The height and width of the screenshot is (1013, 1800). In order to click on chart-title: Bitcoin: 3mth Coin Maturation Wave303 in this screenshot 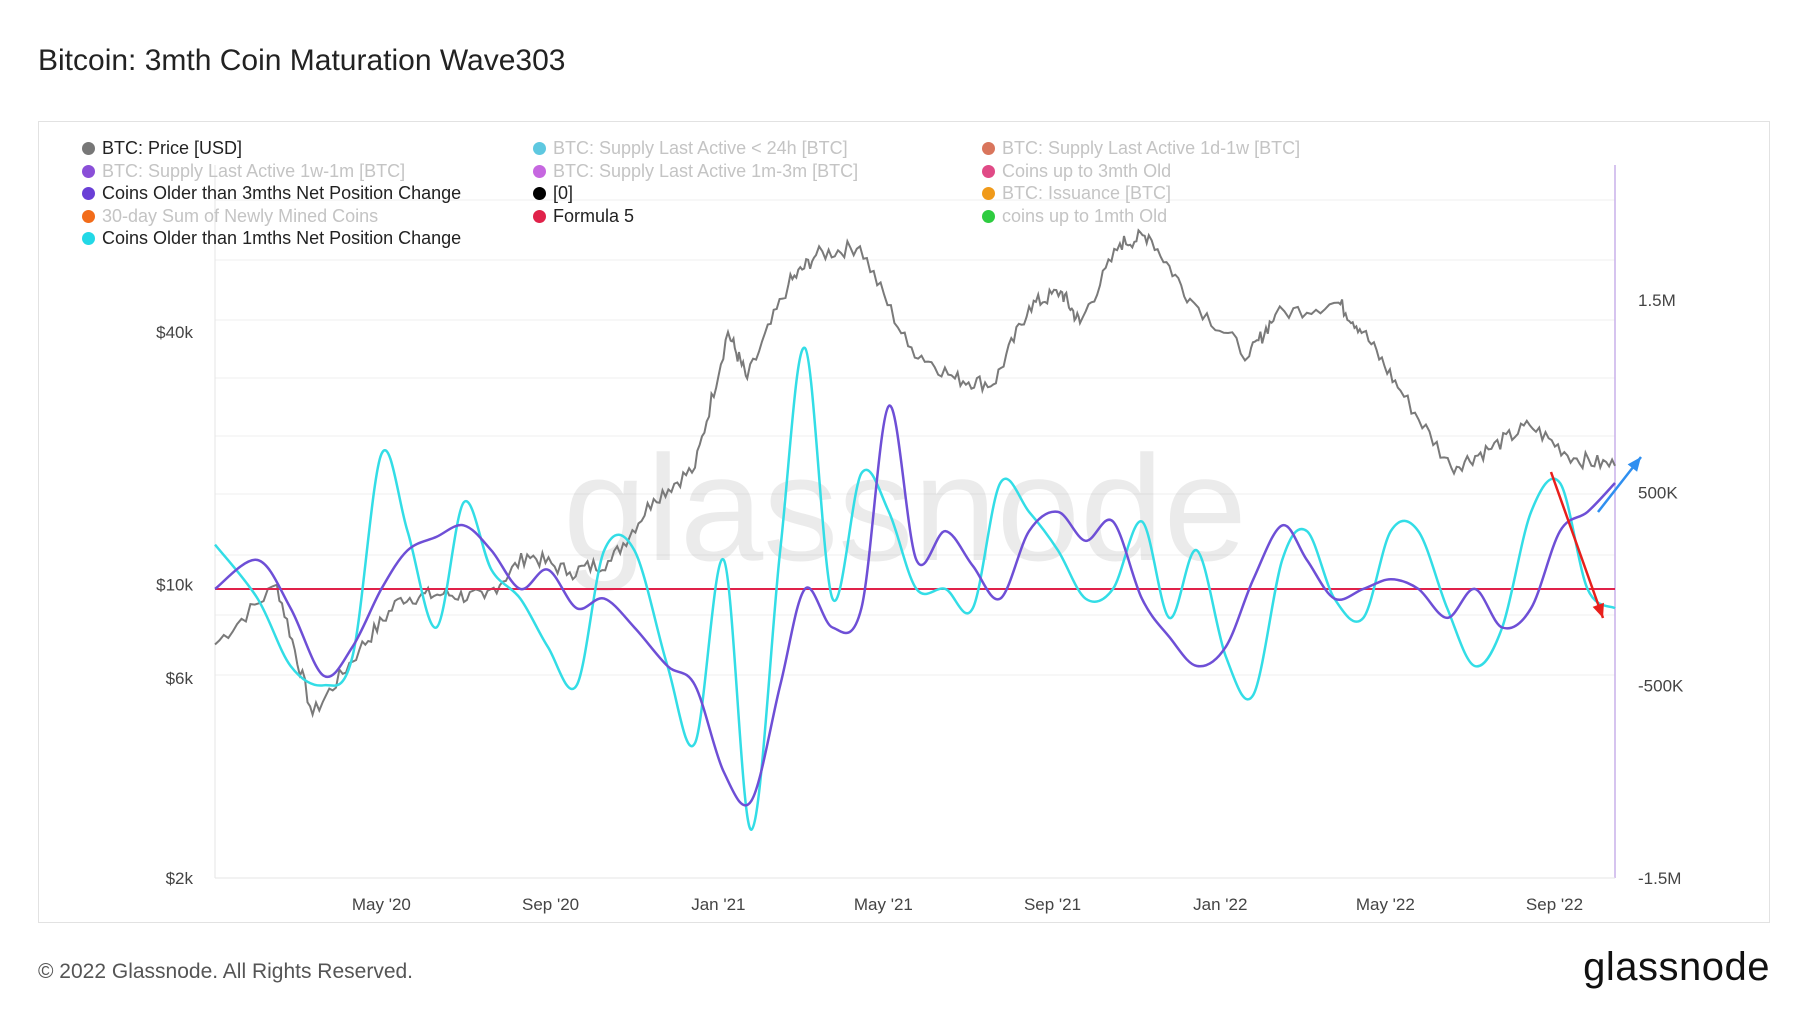, I will do `click(302, 60)`.